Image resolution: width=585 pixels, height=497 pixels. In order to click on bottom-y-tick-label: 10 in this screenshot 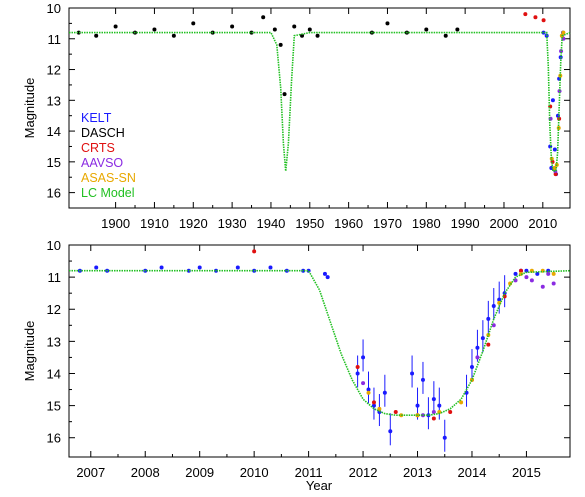, I will do `click(54, 245)`.